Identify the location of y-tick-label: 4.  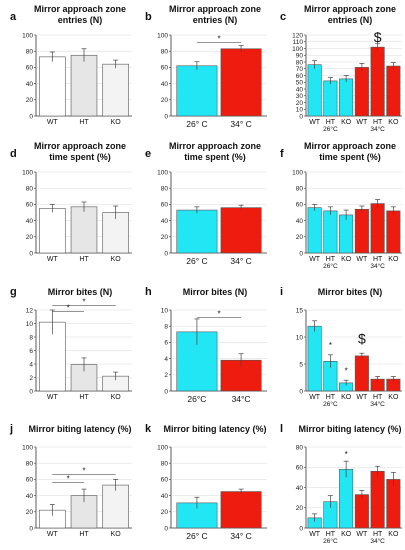
(31, 364).